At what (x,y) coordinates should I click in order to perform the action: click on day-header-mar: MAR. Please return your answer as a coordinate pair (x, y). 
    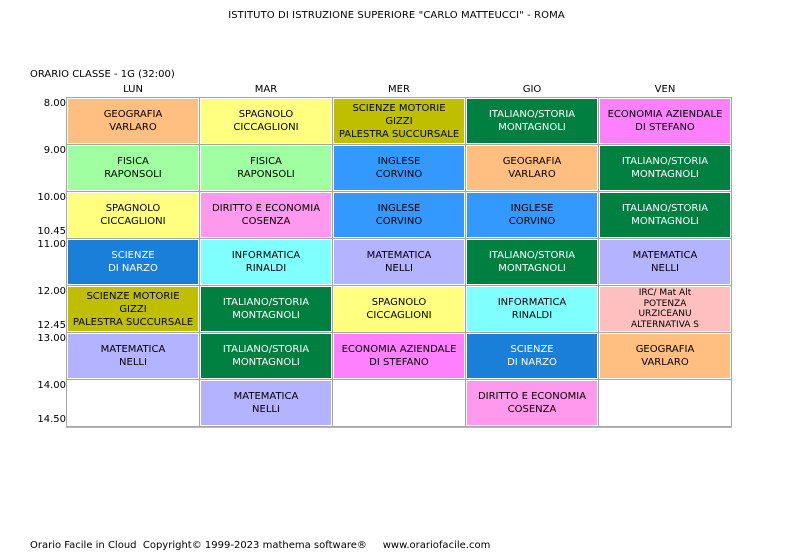
    Looking at the image, I should click on (266, 89).